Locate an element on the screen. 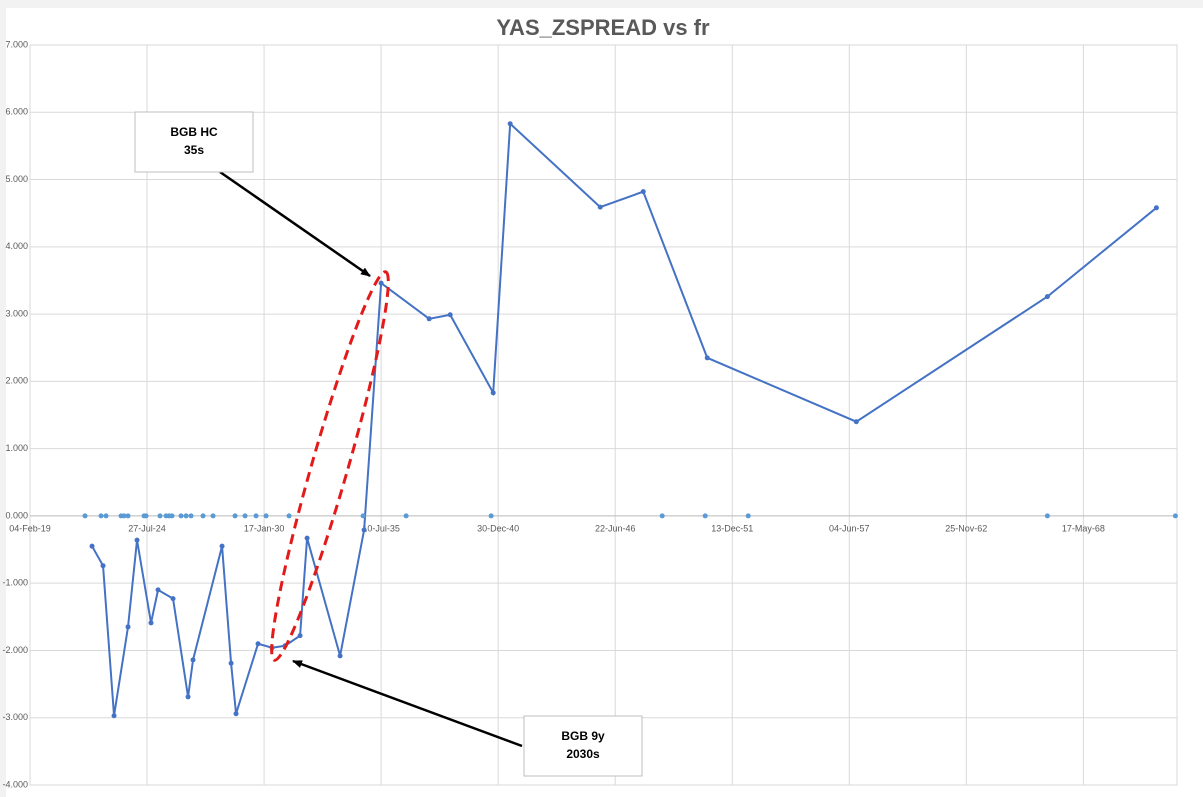 The image size is (1203, 797). y-tick-label: 2.000 is located at coordinates (16, 381).